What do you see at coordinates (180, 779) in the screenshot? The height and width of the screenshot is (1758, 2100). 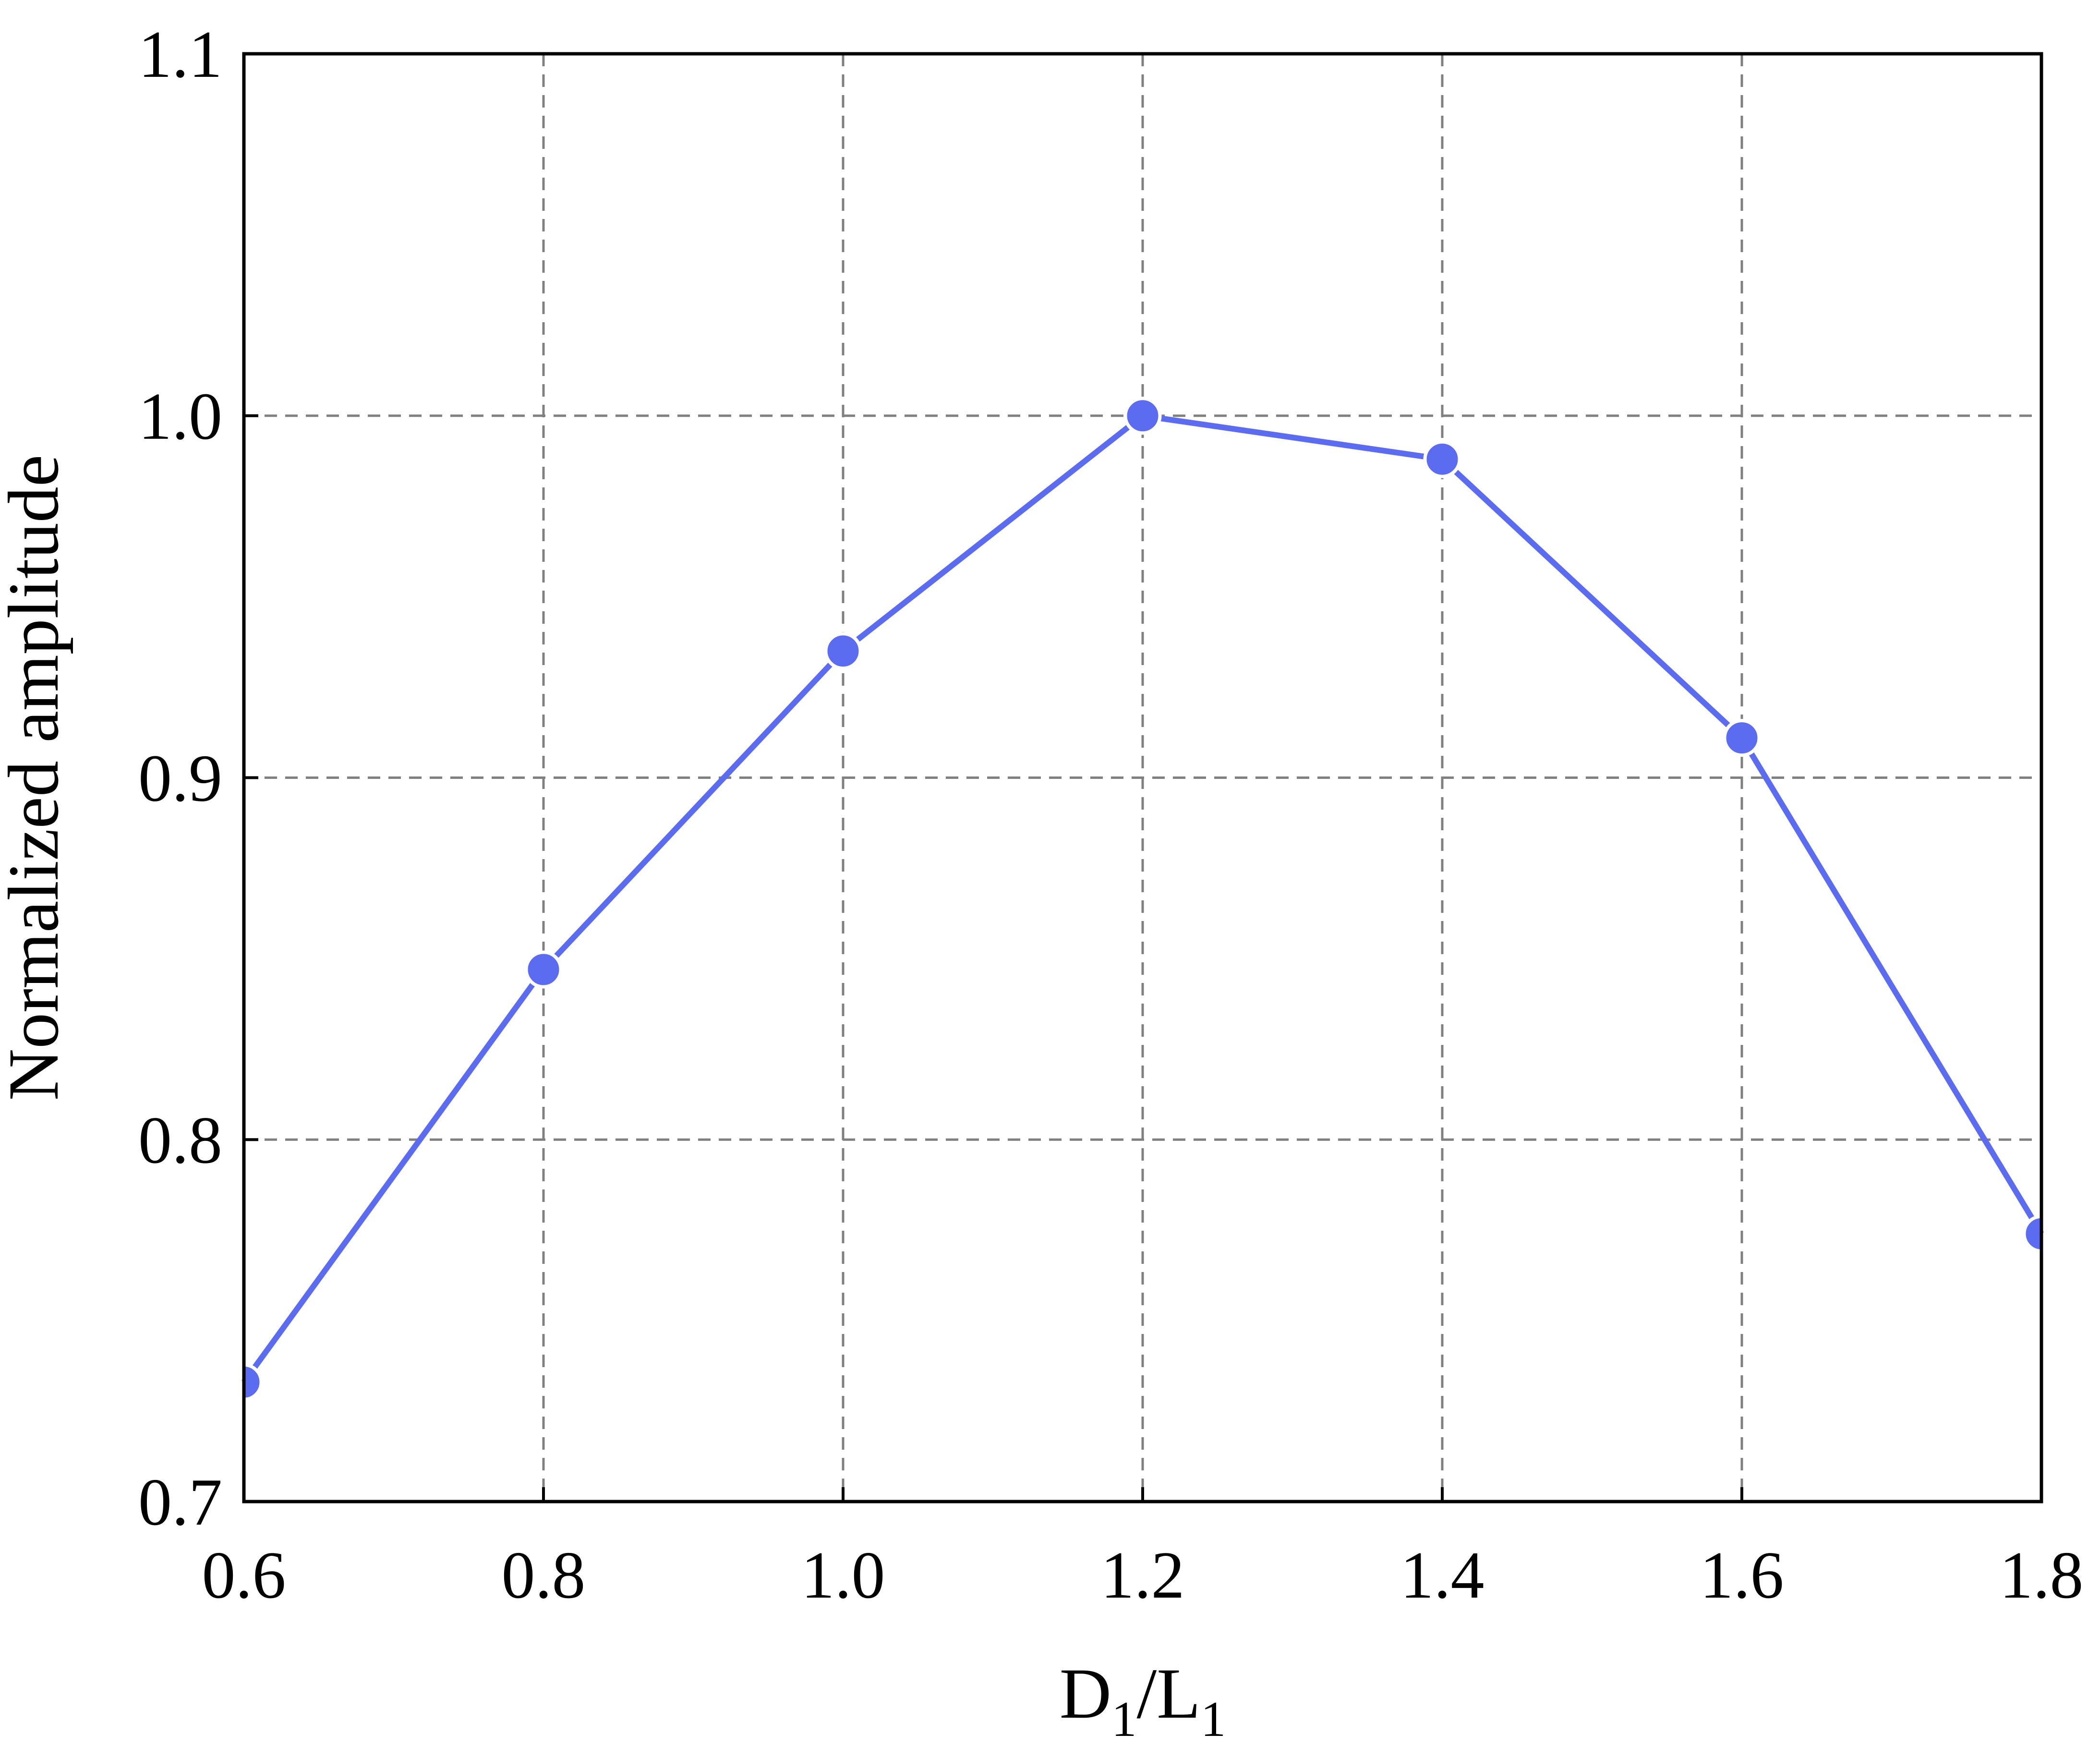 I see `y-tick-label: 0.9` at bounding box center [180, 779].